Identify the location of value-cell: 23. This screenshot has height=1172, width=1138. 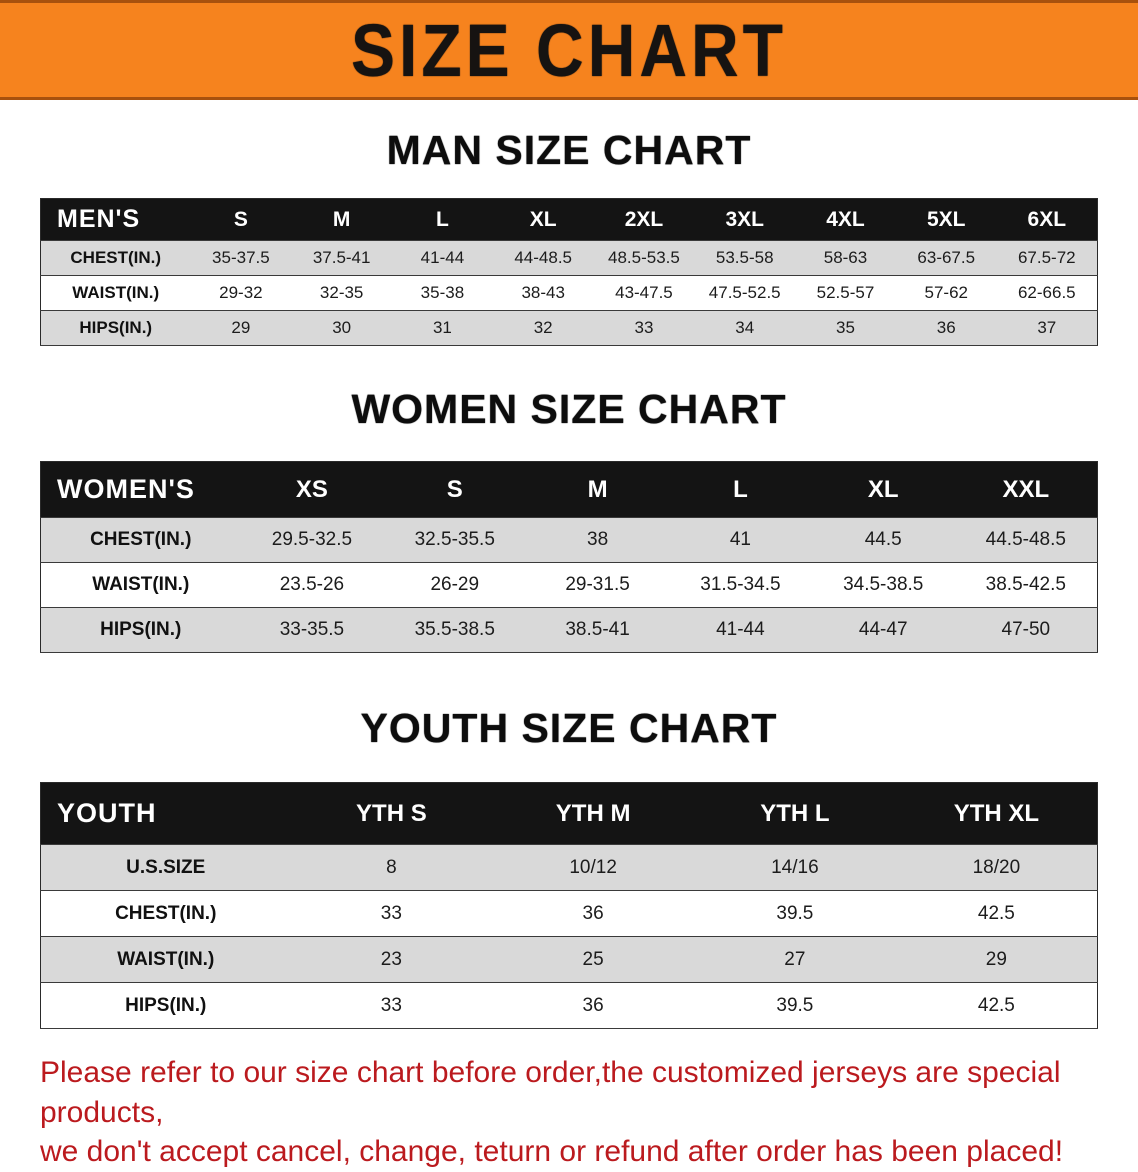
(391, 959).